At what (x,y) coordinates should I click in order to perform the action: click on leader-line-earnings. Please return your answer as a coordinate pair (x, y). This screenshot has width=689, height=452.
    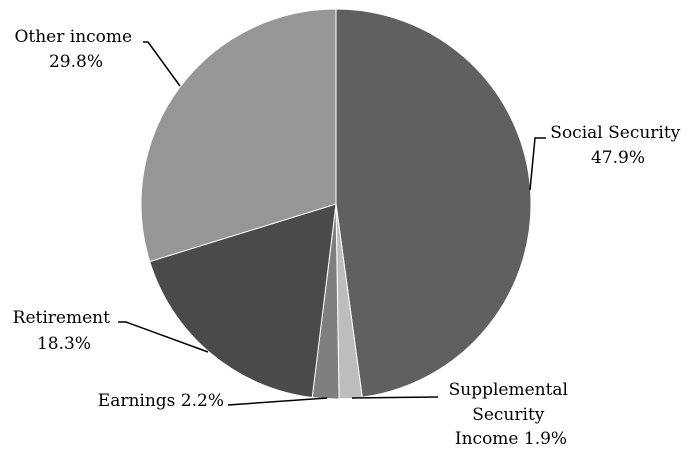
    Looking at the image, I should click on (277, 401).